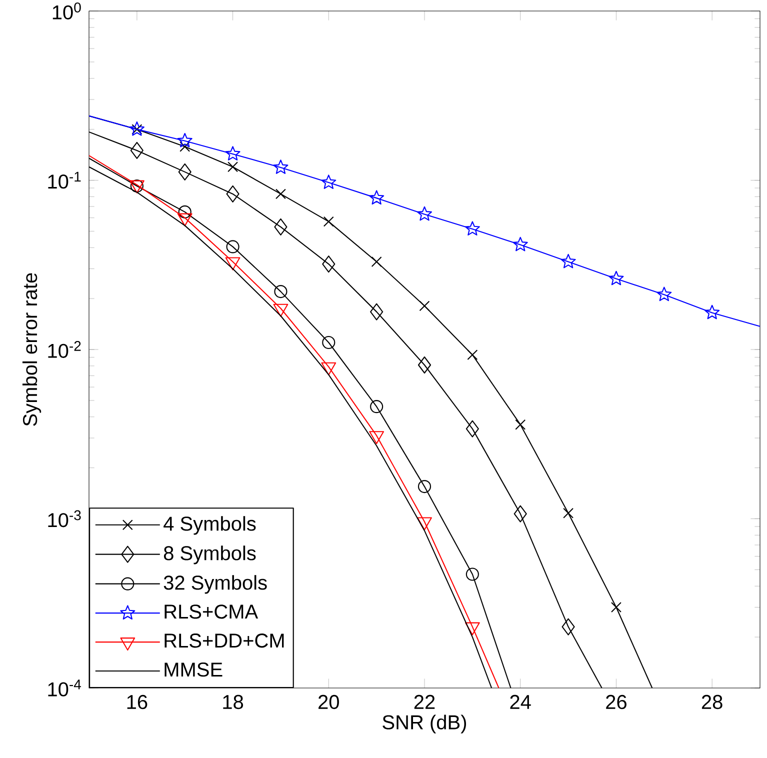 The width and height of the screenshot is (767, 758). What do you see at coordinates (210, 525) in the screenshot?
I see `legend-label: 4 Symbols` at bounding box center [210, 525].